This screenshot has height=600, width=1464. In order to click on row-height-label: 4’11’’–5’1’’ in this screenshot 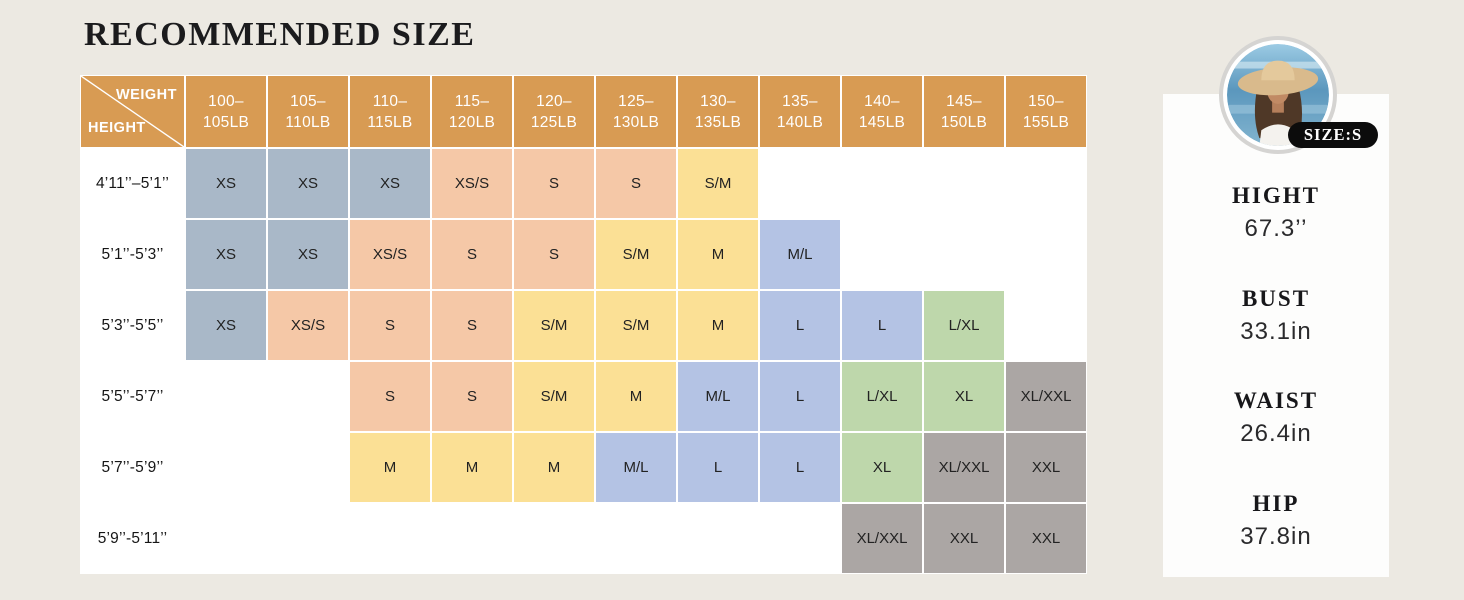, I will do `click(132, 183)`.